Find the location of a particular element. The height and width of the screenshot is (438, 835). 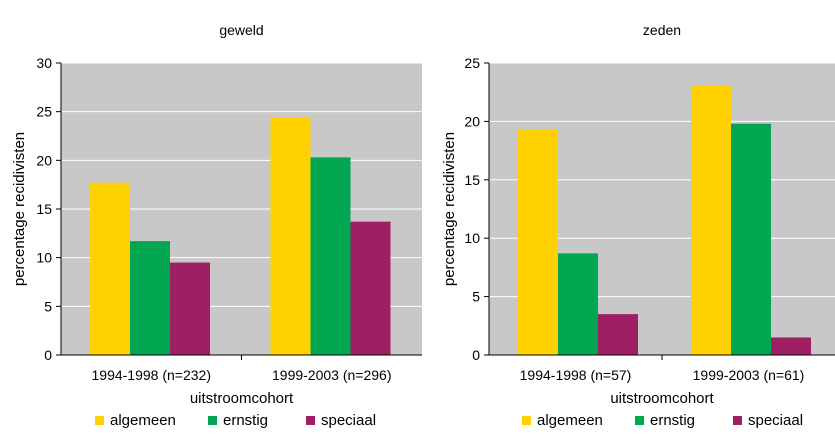

x-tick-label: 1999-2003 (n=61) is located at coordinates (749, 375).